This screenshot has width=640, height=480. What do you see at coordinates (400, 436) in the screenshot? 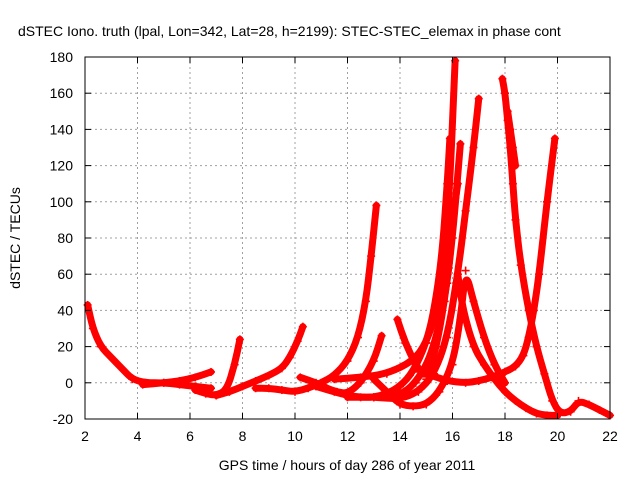
I see `x-tick-label: 14` at bounding box center [400, 436].